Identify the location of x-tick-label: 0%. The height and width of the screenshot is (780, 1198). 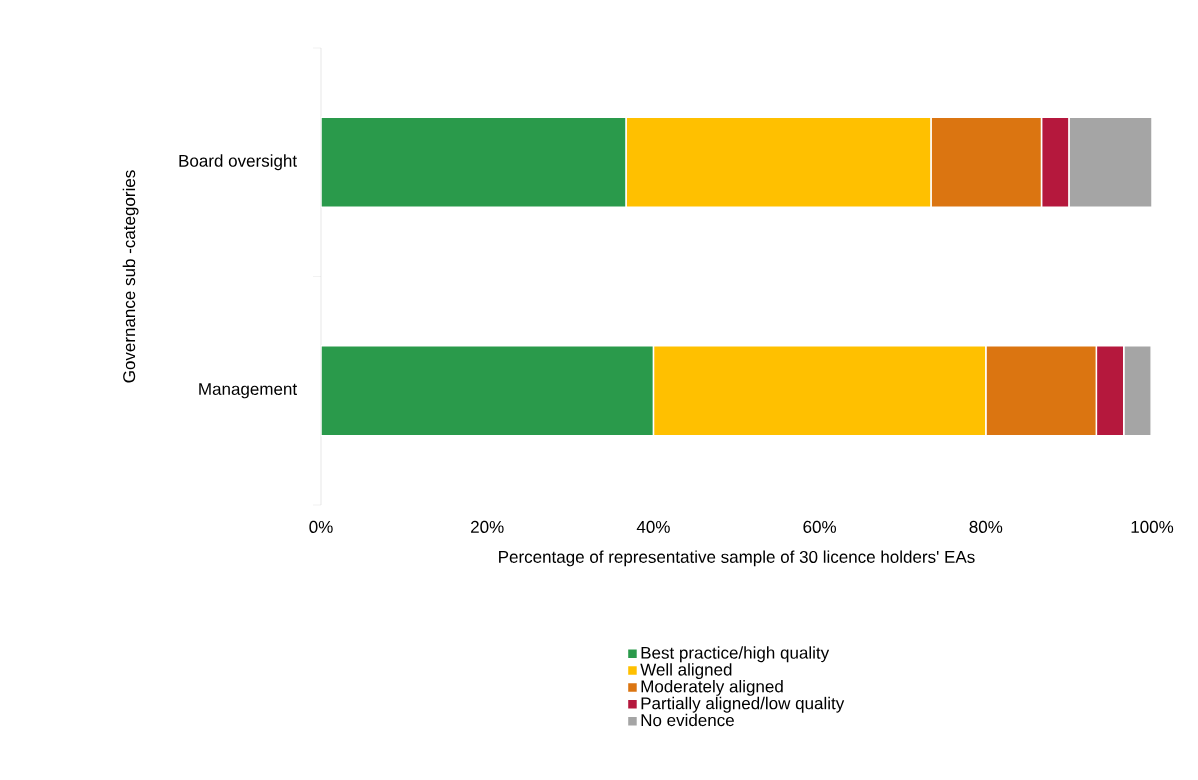
(321, 526).